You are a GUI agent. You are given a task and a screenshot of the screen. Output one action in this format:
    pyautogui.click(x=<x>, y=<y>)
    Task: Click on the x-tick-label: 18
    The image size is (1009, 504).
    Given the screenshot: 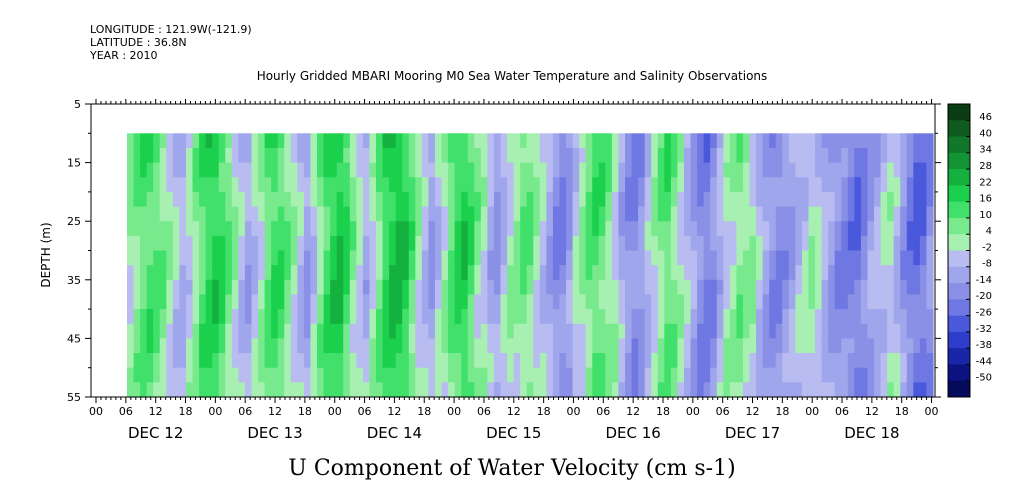 What is the action you would take?
    pyautogui.click(x=186, y=411)
    